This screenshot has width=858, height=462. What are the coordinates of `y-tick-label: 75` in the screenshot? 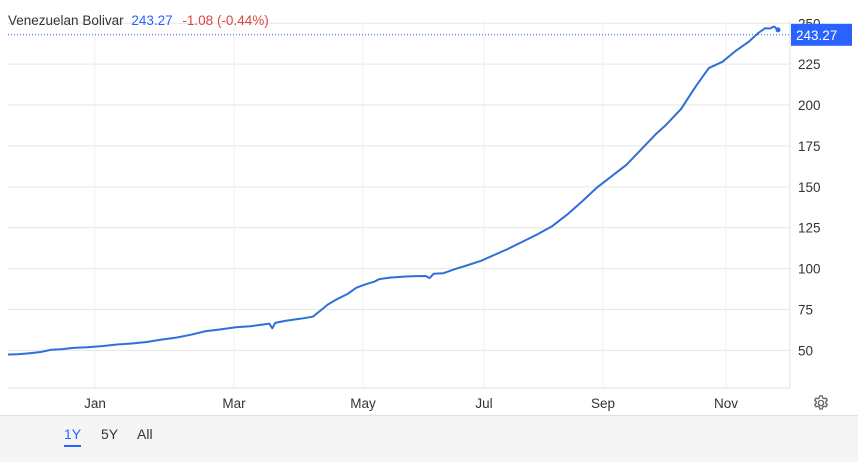 It's located at (805, 309).